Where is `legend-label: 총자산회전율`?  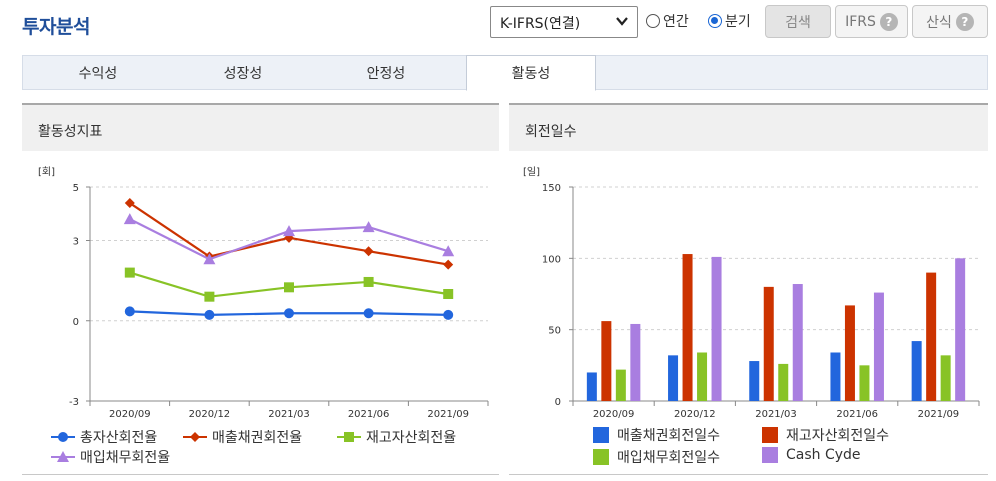 legend-label: 총자산회전율 is located at coordinates (119, 438).